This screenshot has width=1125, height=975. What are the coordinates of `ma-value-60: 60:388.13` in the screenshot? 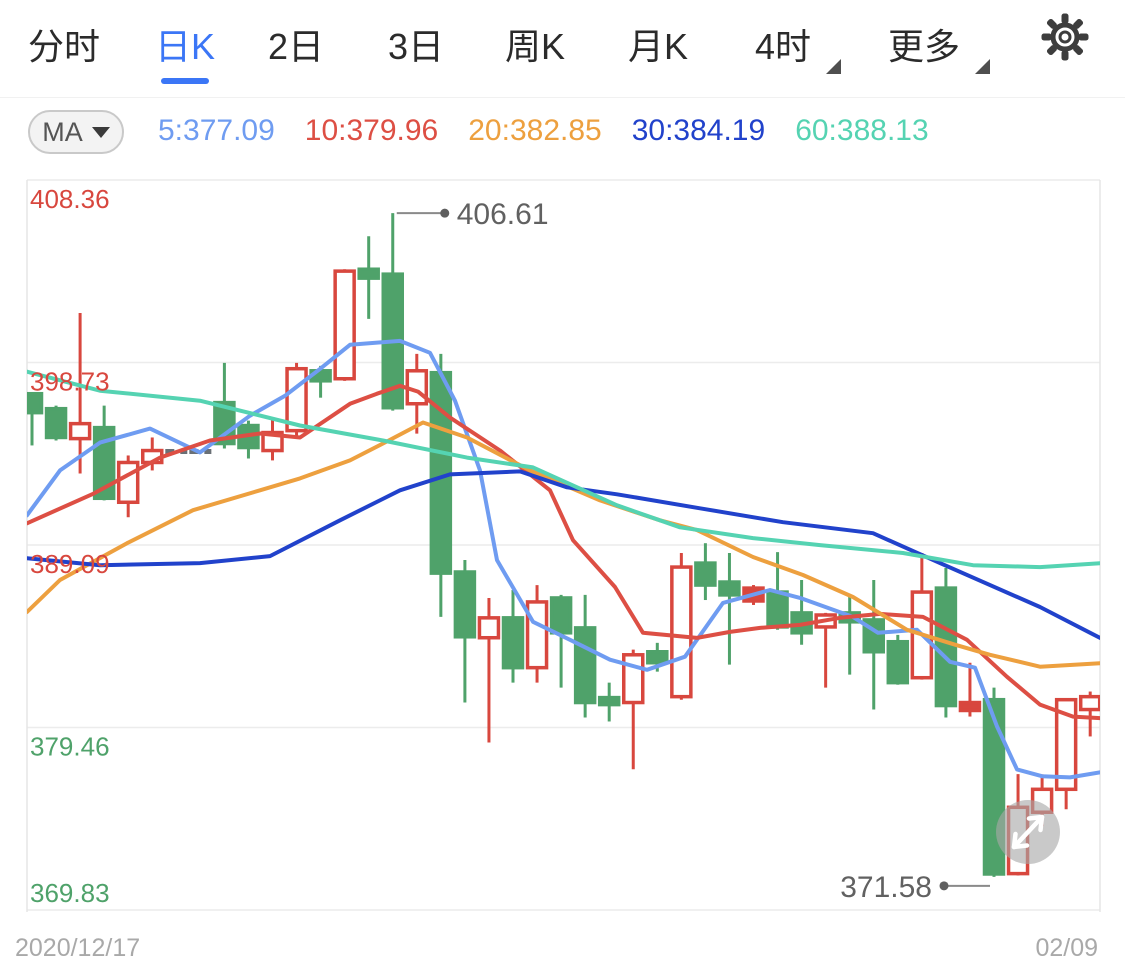 It's located at (862, 130).